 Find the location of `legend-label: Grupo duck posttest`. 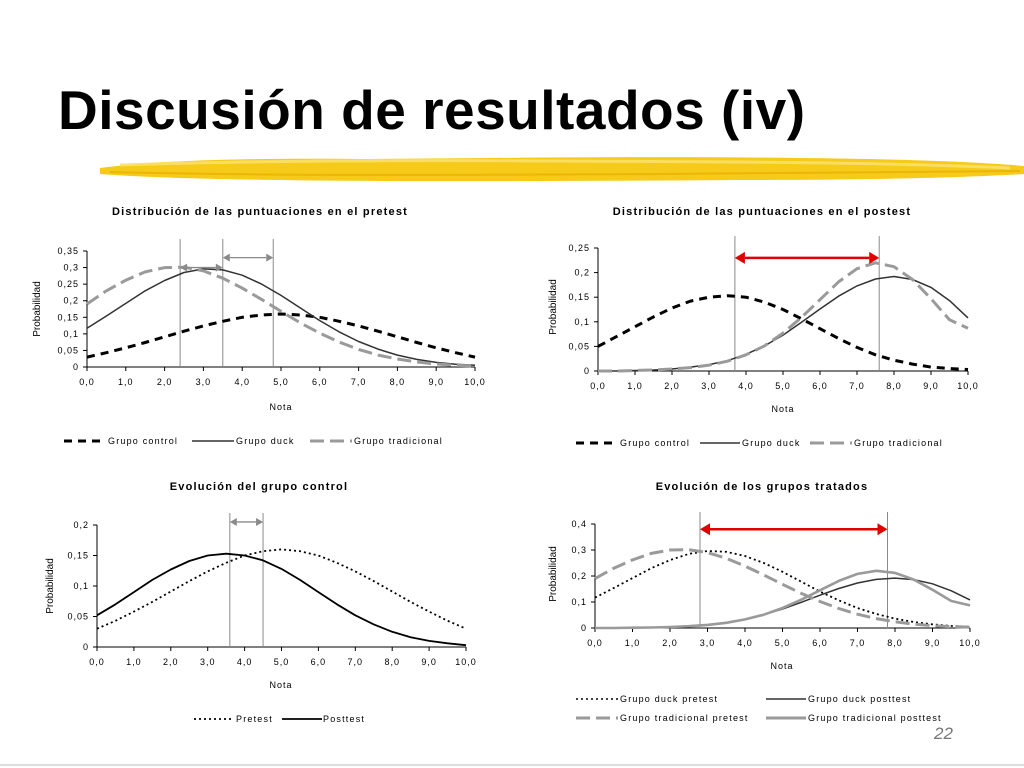

legend-label: Grupo duck posttest is located at coordinates (859, 699).